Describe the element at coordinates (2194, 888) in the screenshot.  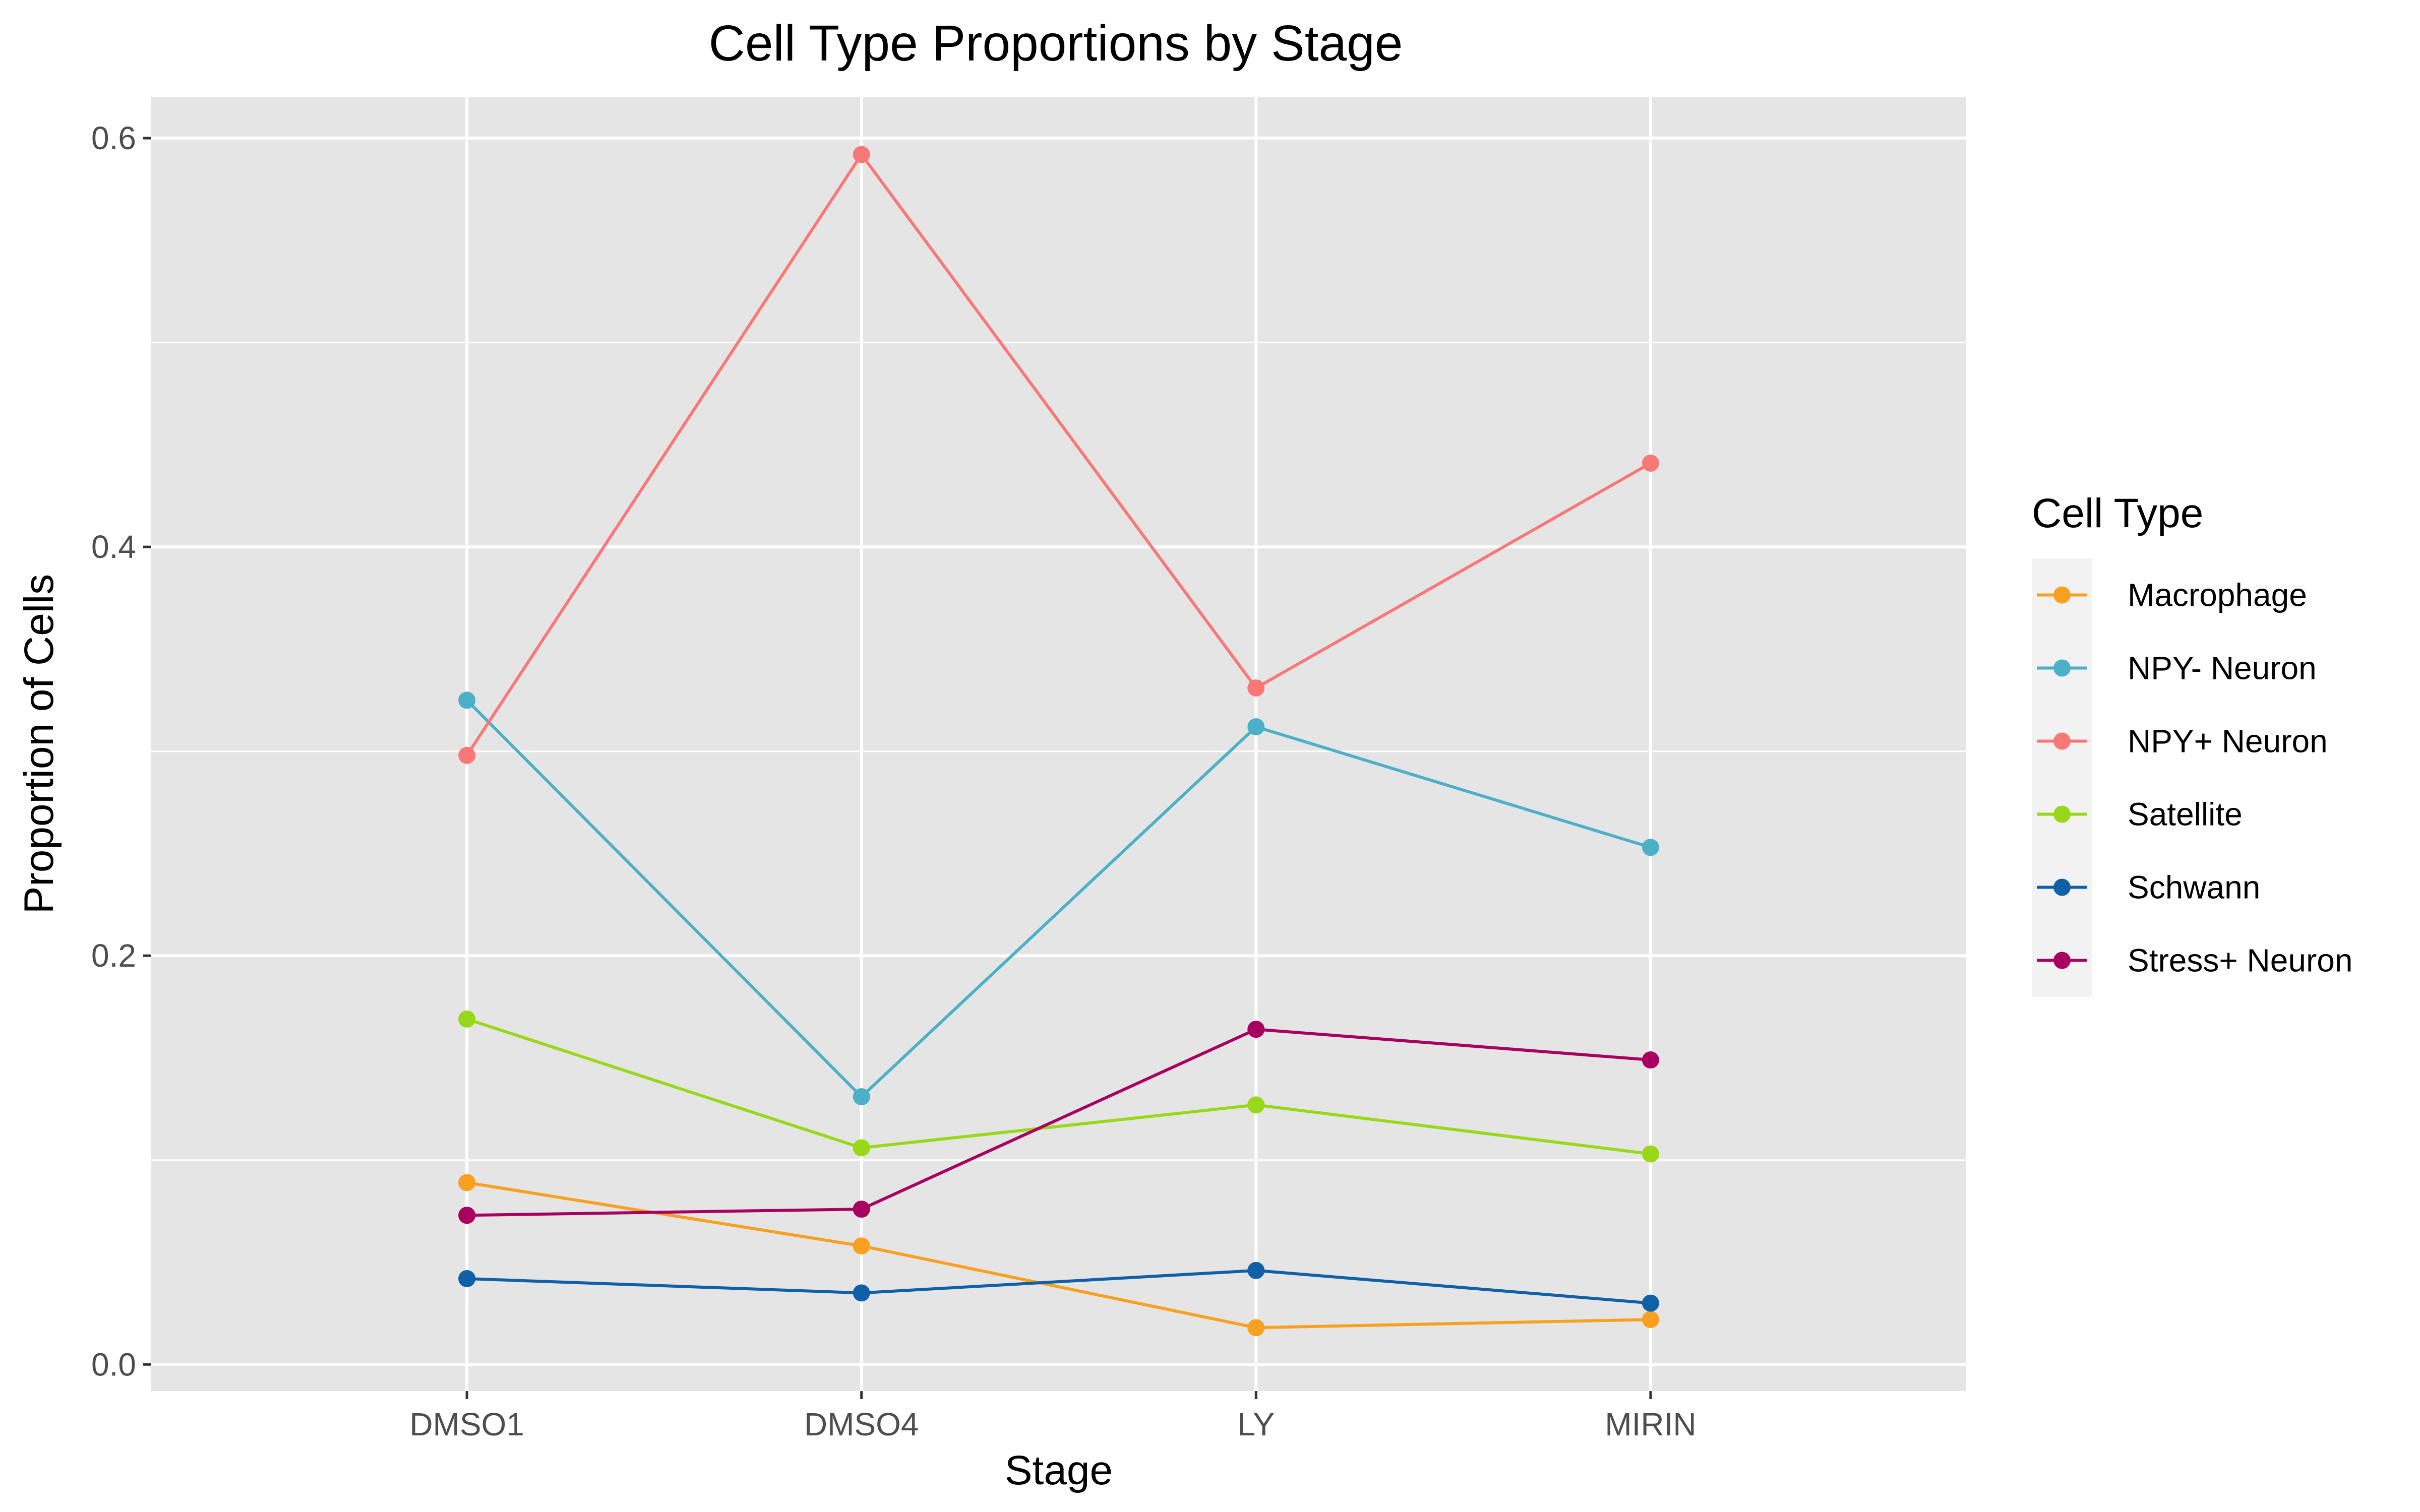
I see `legend-label-schwann: Schwann` at that location.